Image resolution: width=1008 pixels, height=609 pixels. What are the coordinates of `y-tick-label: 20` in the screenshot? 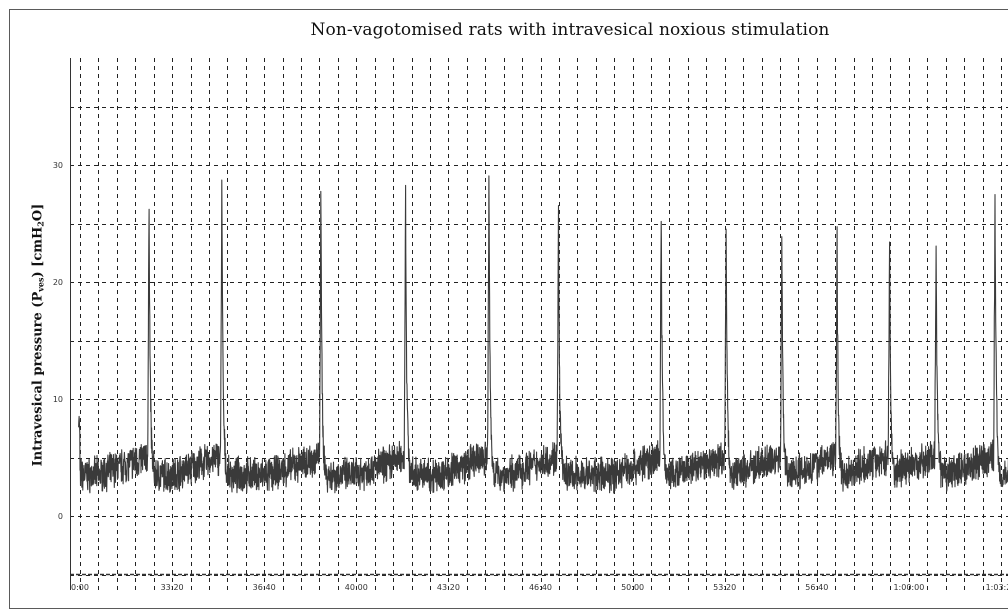 It's located at (58, 282).